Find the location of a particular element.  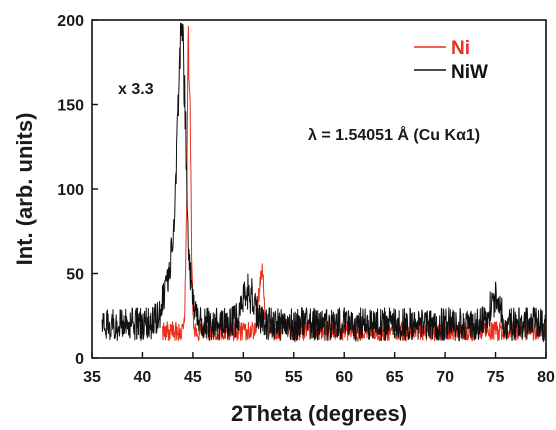

x-tick-label: 65 is located at coordinates (395, 377).